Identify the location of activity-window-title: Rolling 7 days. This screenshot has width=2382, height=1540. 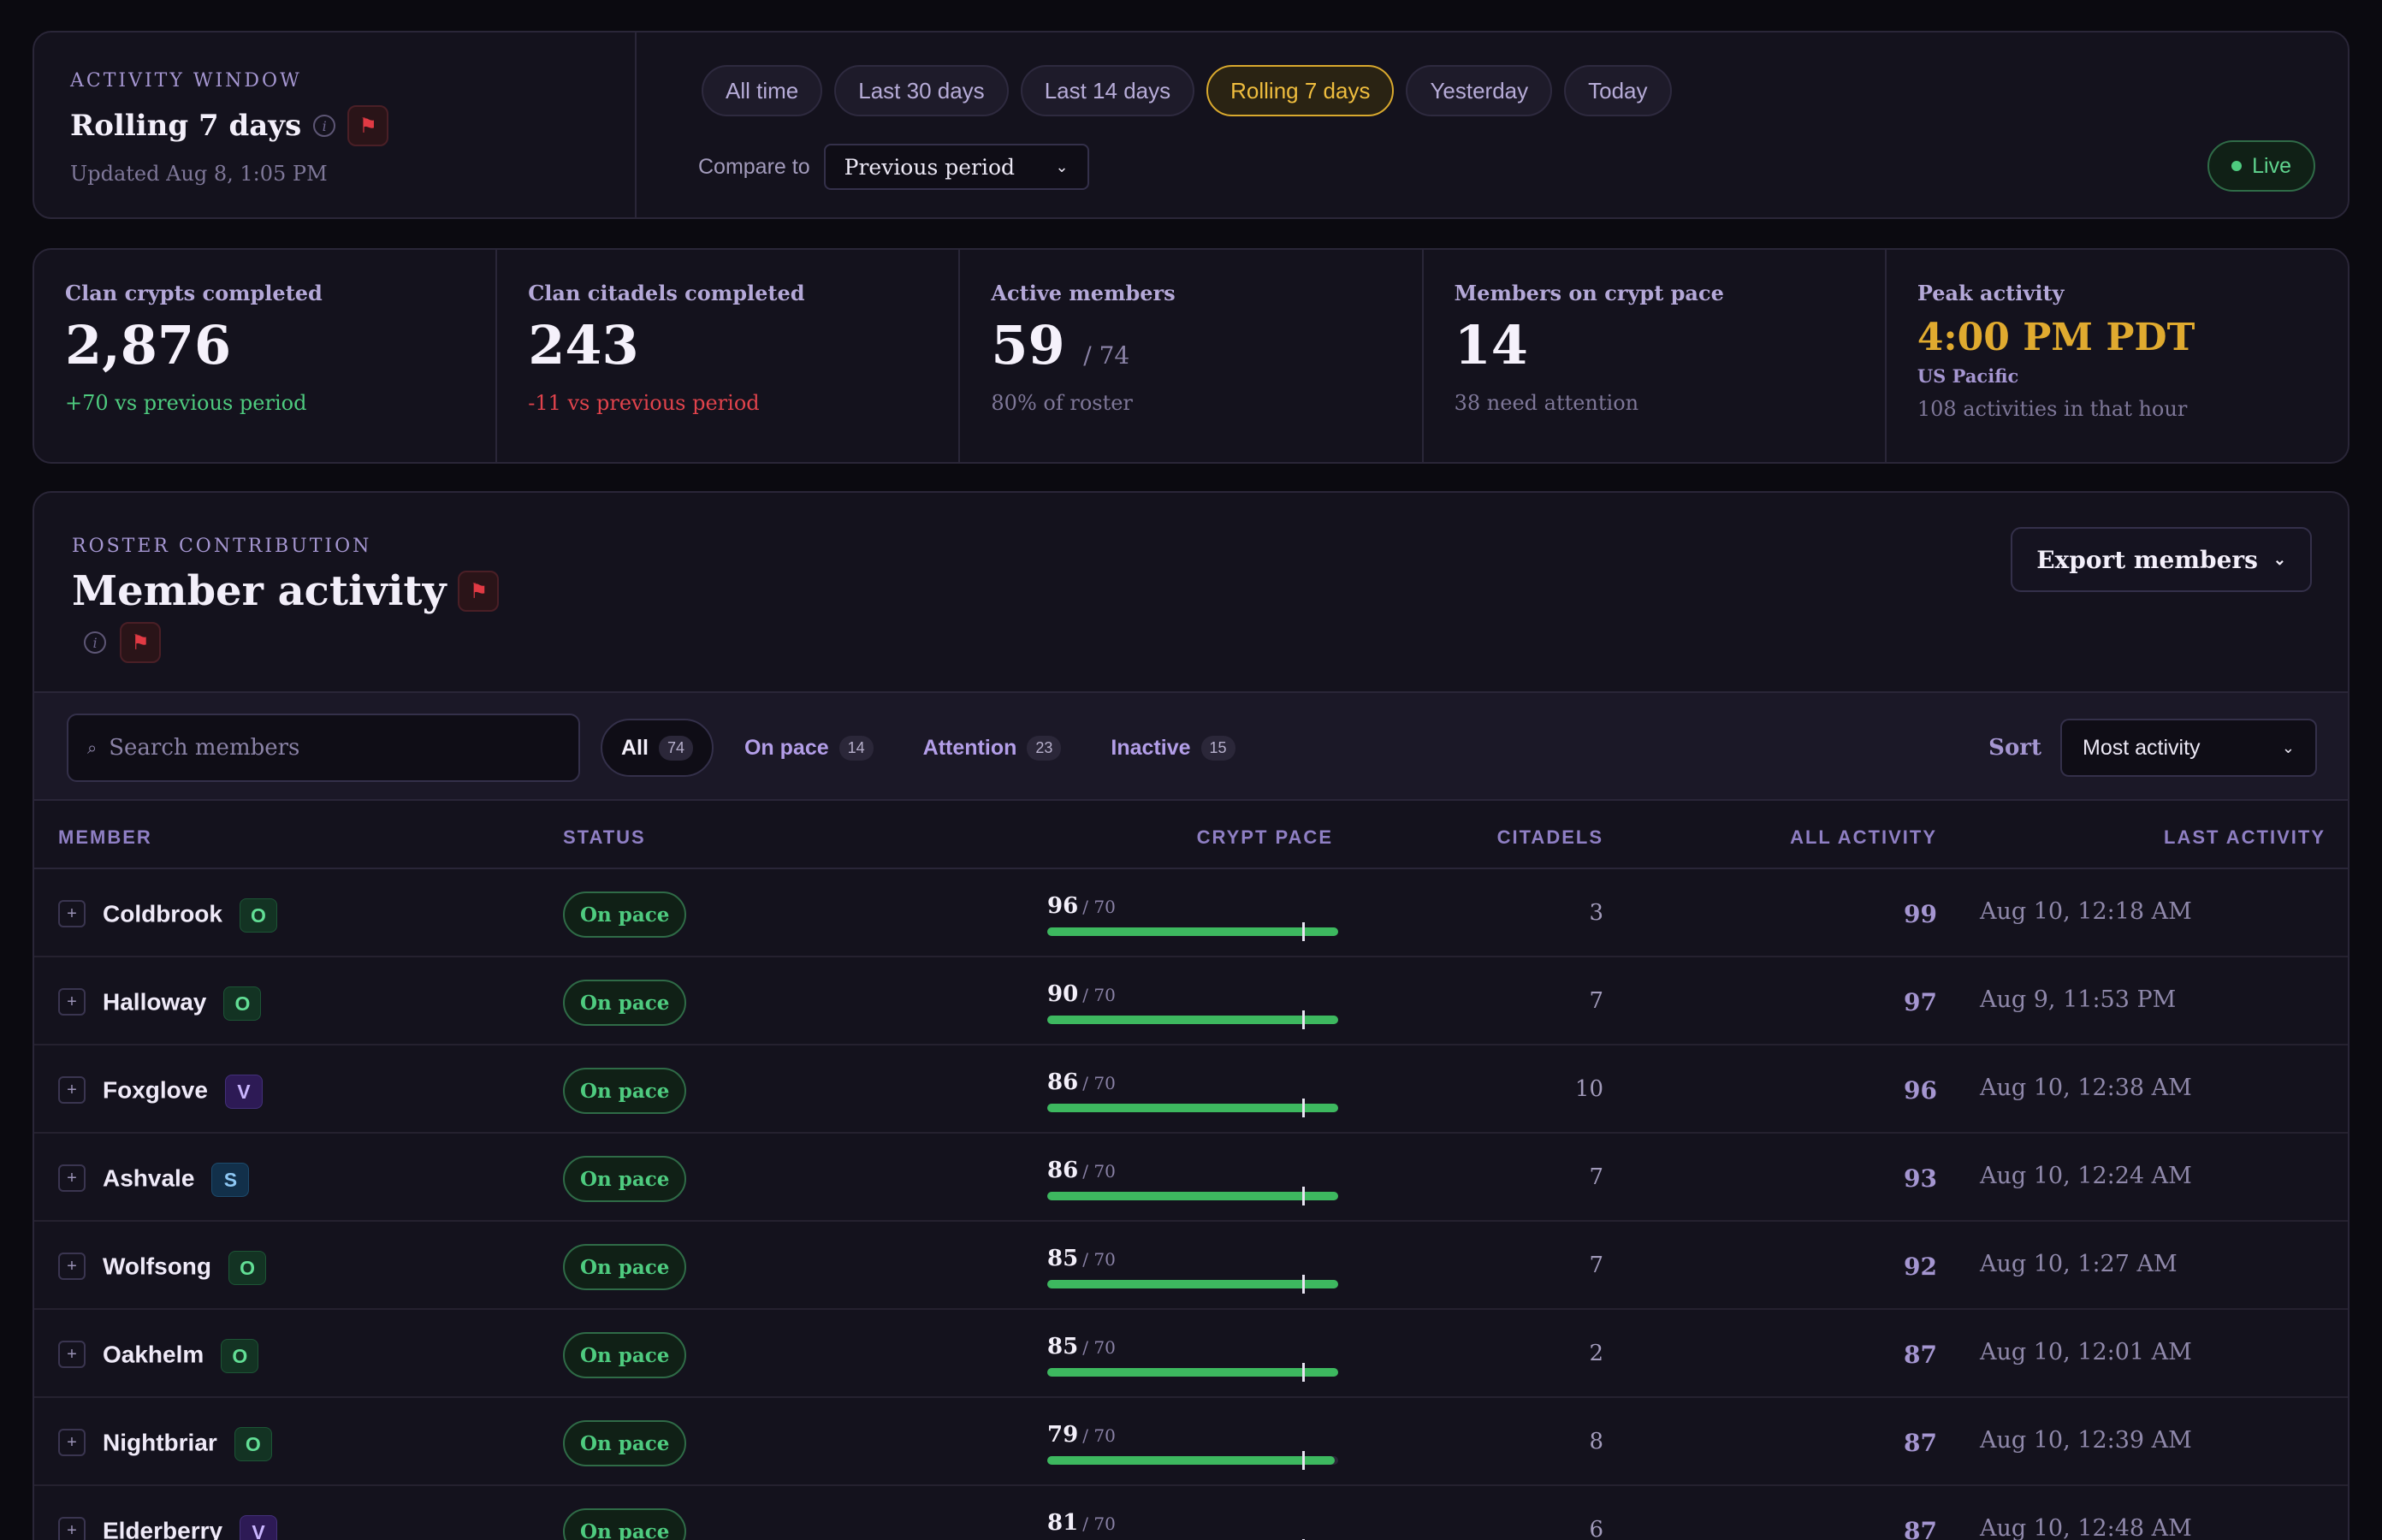
(186, 126).